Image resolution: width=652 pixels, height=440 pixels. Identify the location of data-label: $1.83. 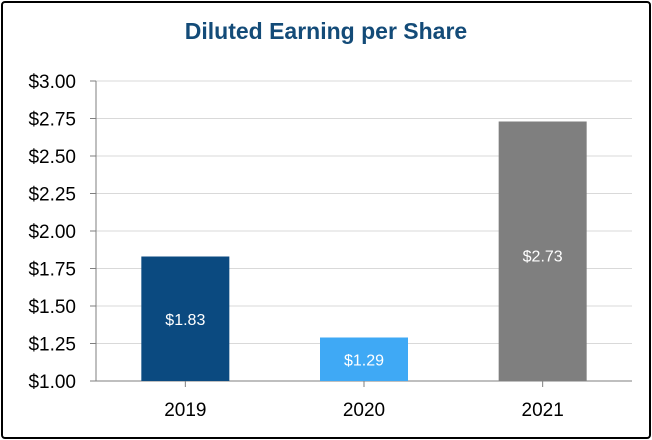
(185, 320).